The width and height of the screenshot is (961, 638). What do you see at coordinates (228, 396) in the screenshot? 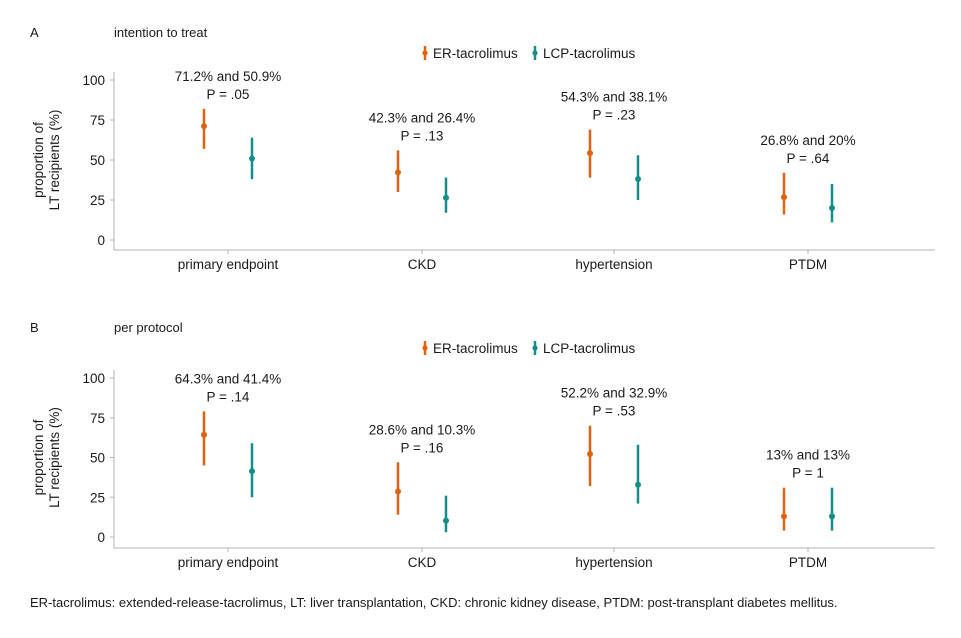
I see `annotation-pvalue: P = .14` at bounding box center [228, 396].